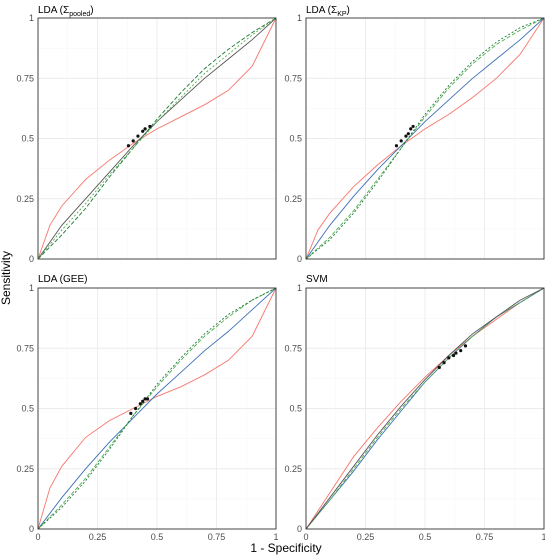 The width and height of the screenshot is (545, 556). I want to click on panel-title-svm: SVM, so click(317, 279).